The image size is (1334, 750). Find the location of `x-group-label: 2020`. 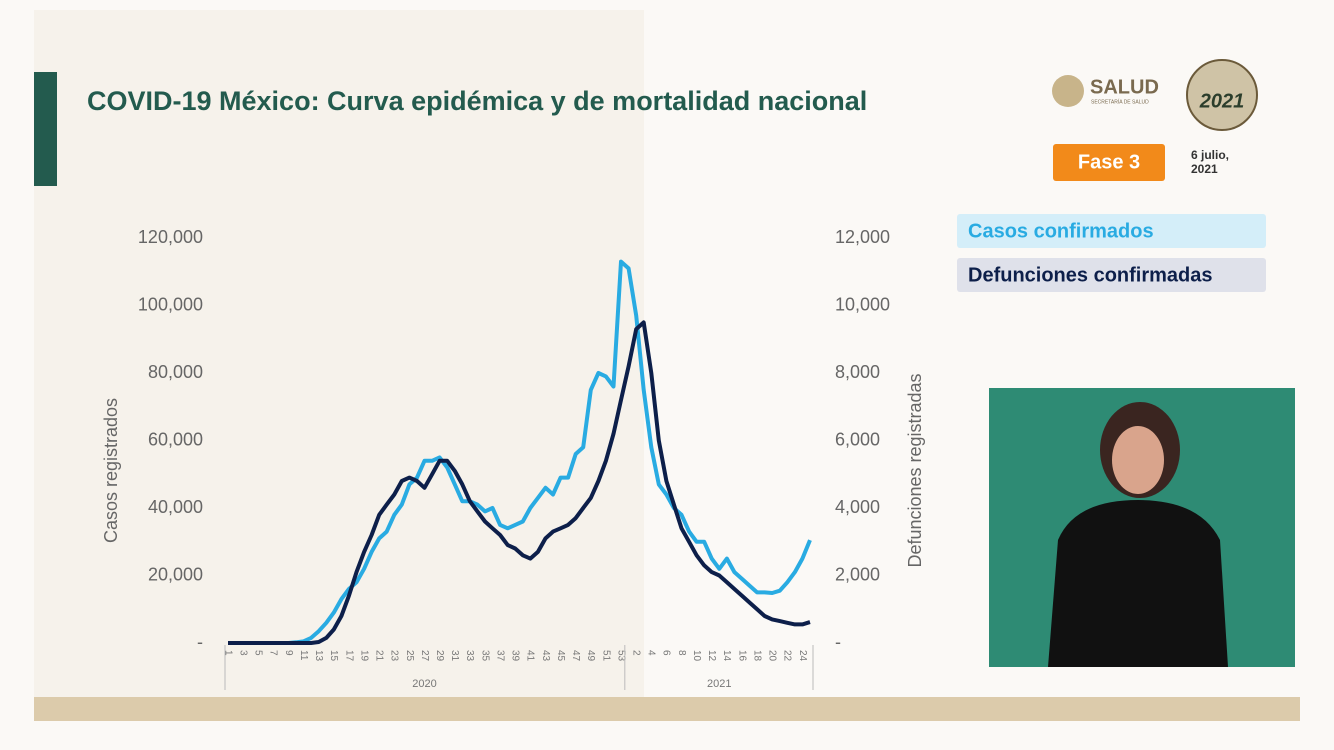

x-group-label: 2020 is located at coordinates (424, 684).